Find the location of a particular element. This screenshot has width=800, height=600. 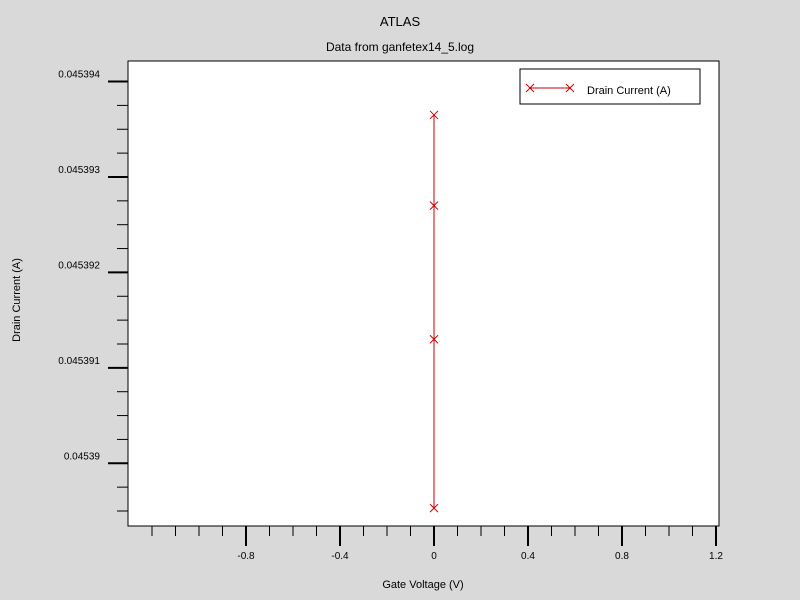

y-tick-label: 0.045393 is located at coordinates (79, 170).